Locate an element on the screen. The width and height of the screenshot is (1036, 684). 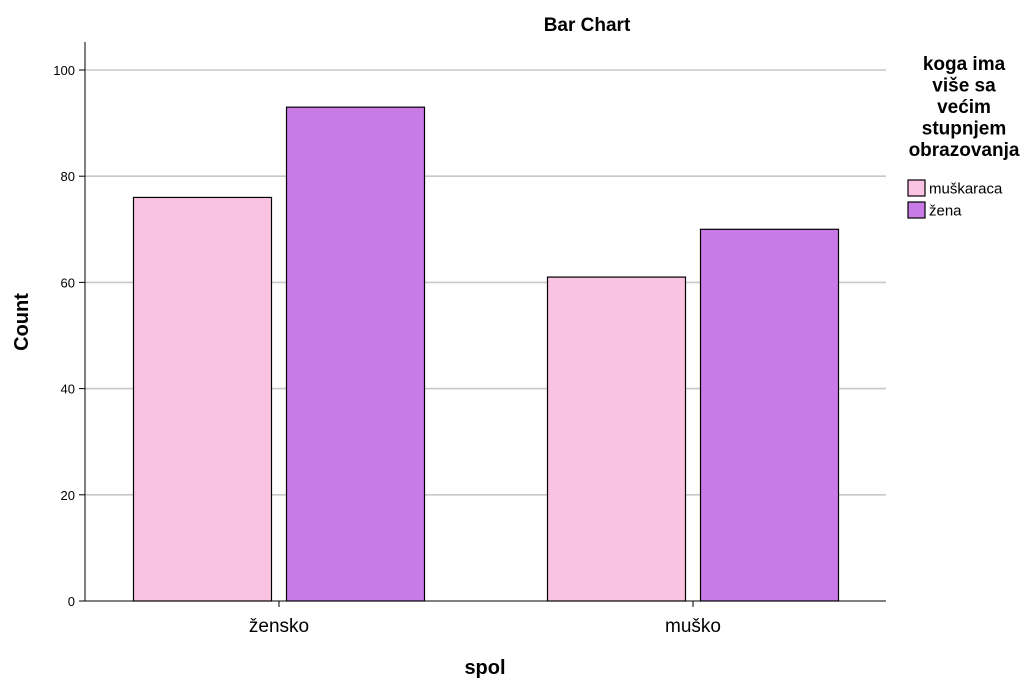
bar-muškaraca-muško is located at coordinates (616, 439).